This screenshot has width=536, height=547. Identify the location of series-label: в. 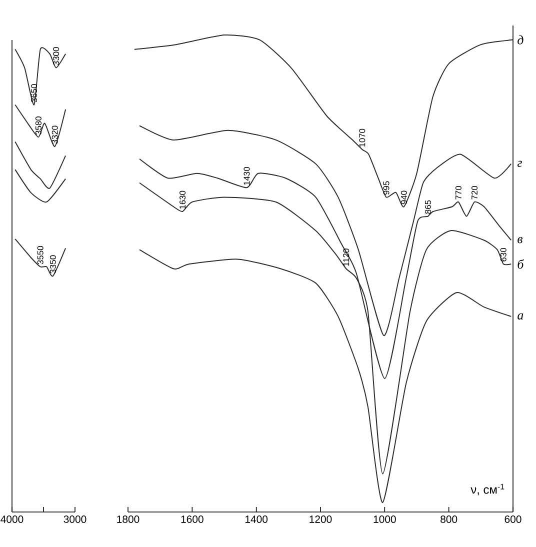
(520, 240).